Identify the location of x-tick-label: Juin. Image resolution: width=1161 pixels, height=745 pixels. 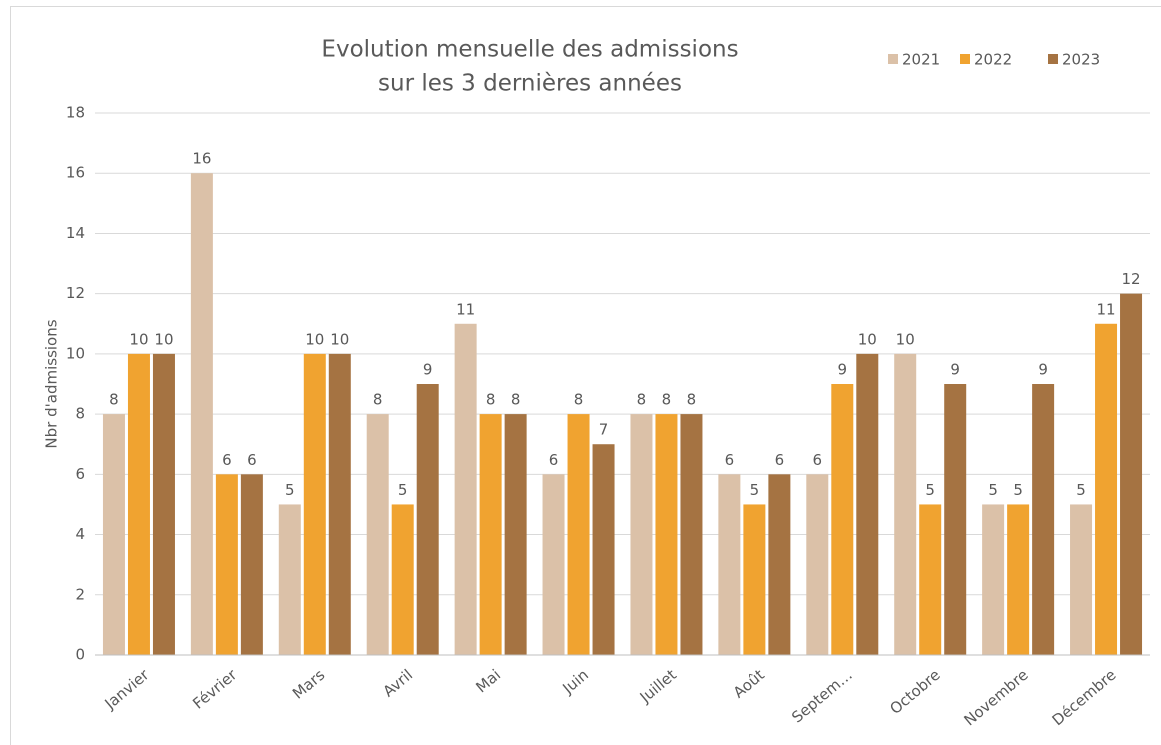
(575, 682).